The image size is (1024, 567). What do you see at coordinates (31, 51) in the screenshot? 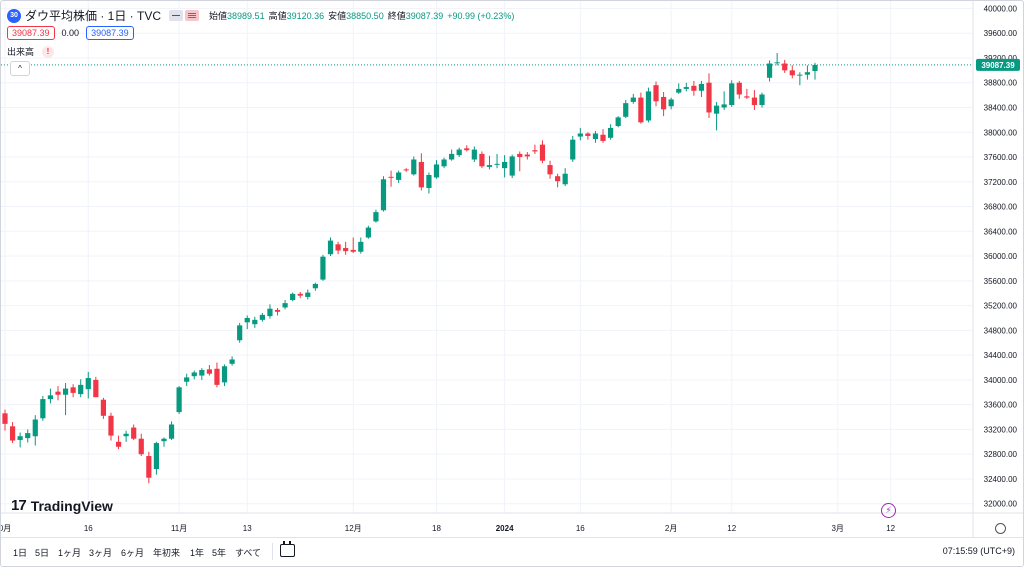
I see `volume-indicator: 出来高 !` at bounding box center [31, 51].